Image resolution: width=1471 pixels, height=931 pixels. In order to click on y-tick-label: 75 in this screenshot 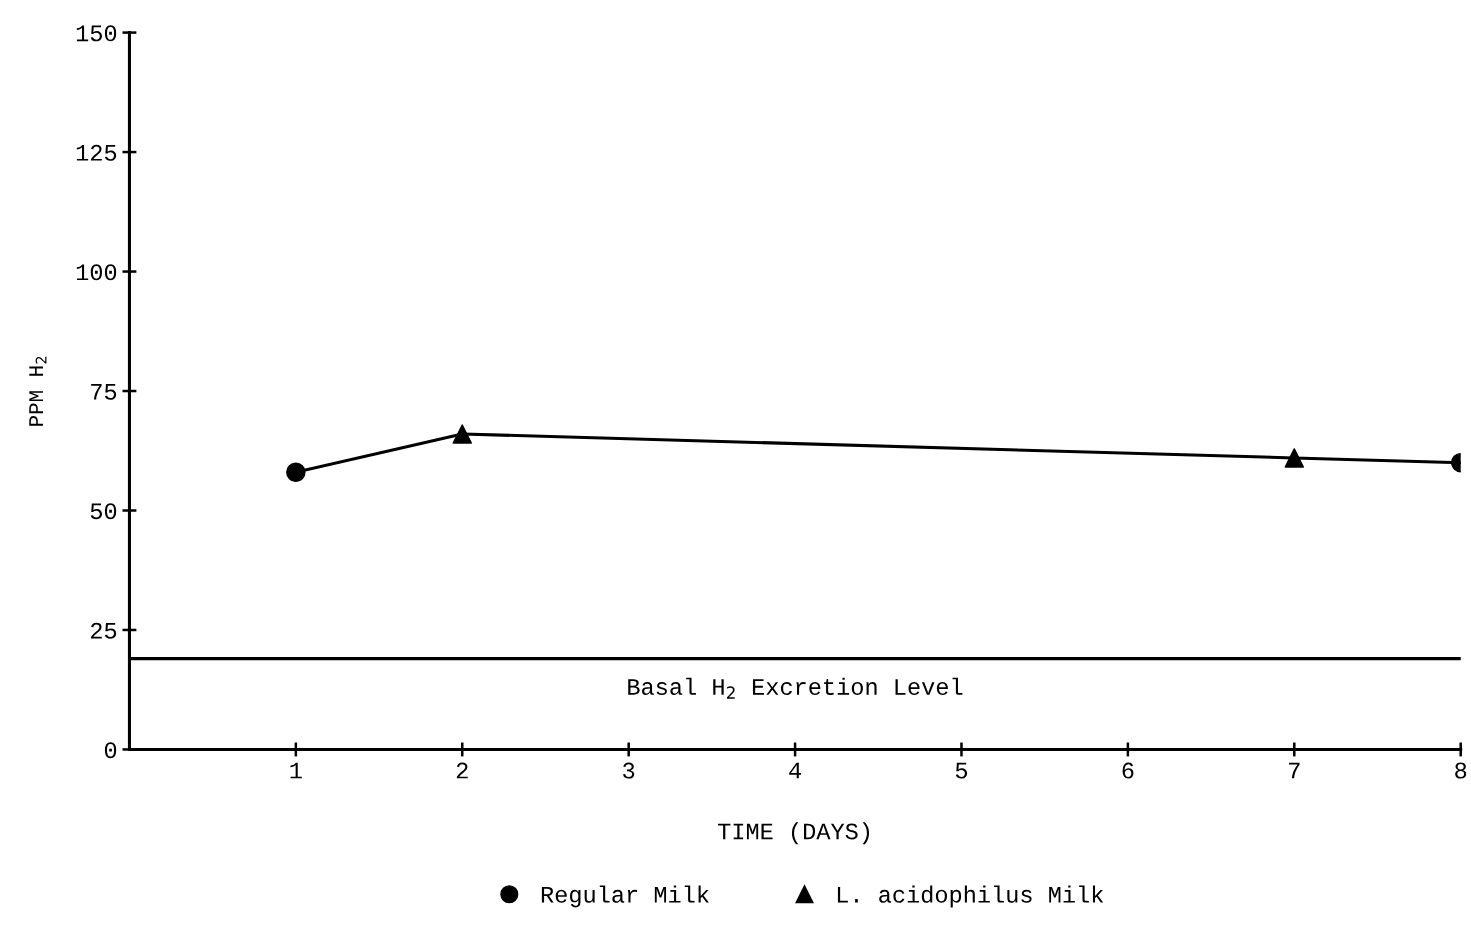, I will do `click(104, 392)`.